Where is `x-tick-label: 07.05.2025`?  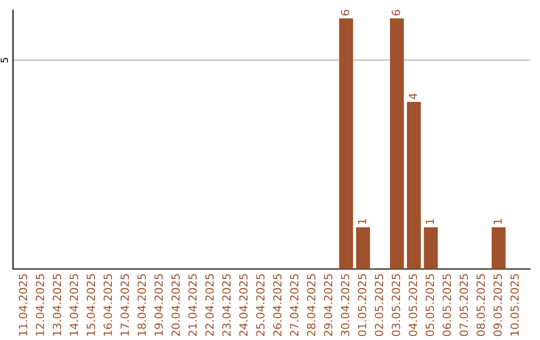 x-tick-label: 07.05.2025 is located at coordinates (464, 305).